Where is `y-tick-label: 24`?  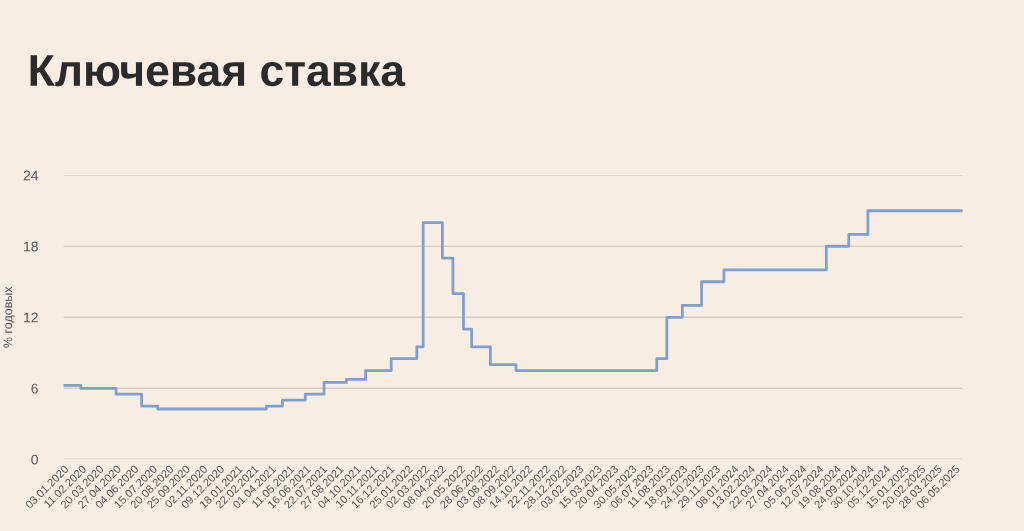 y-tick-label: 24 is located at coordinates (31, 175).